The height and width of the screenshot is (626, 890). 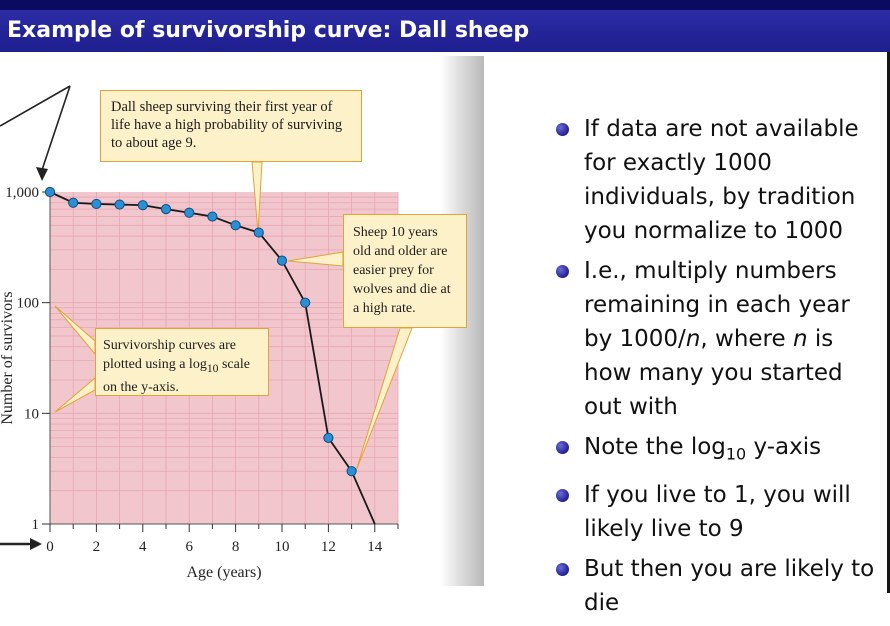 I want to click on callout-first-year-pointer, so click(x=257, y=197).